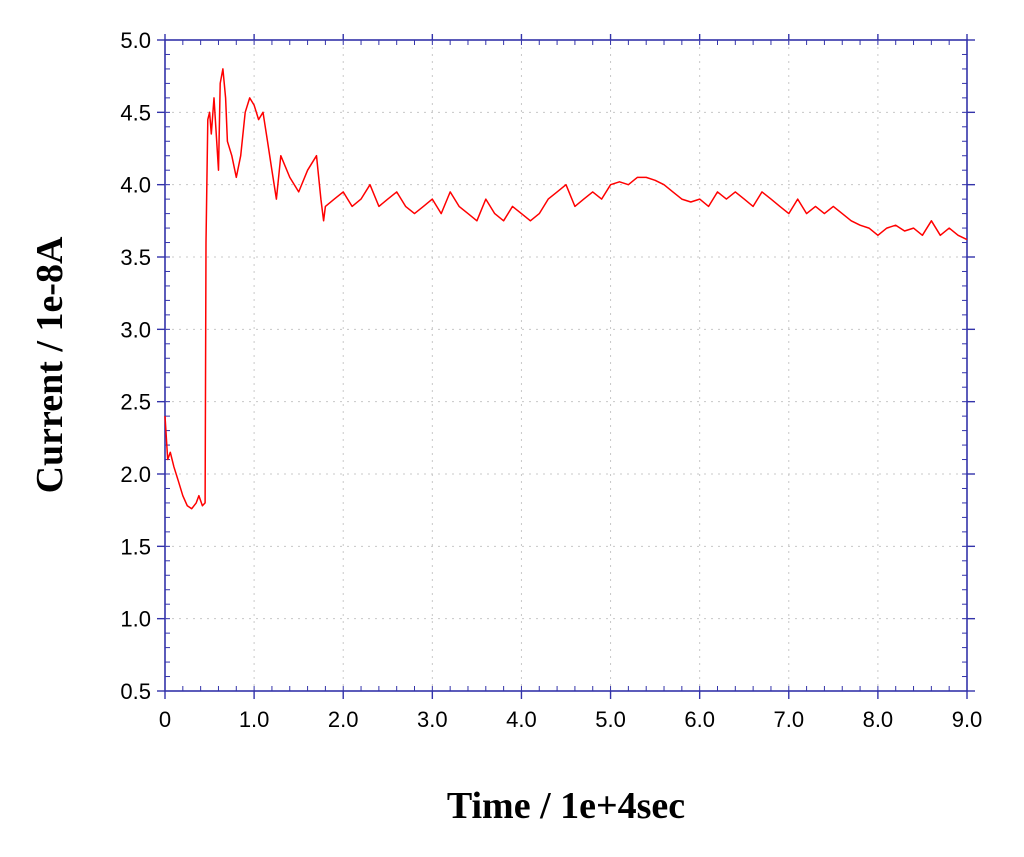 The height and width of the screenshot is (857, 1024). What do you see at coordinates (135, 474) in the screenshot?
I see `y-tick-label: 2.0` at bounding box center [135, 474].